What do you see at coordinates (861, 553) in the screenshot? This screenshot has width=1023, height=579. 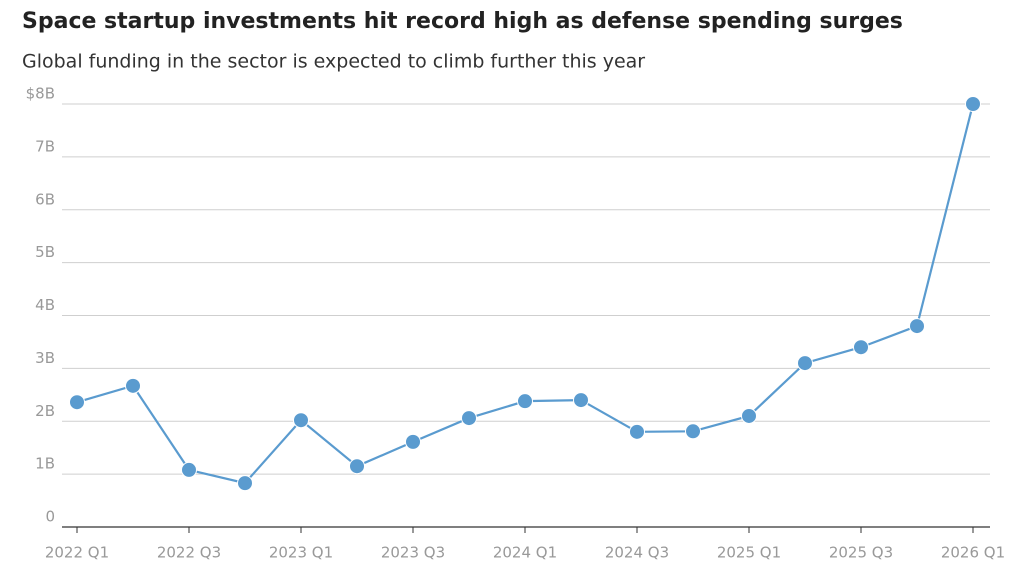 I see `x-tick-label: 2025 Q3` at bounding box center [861, 553].